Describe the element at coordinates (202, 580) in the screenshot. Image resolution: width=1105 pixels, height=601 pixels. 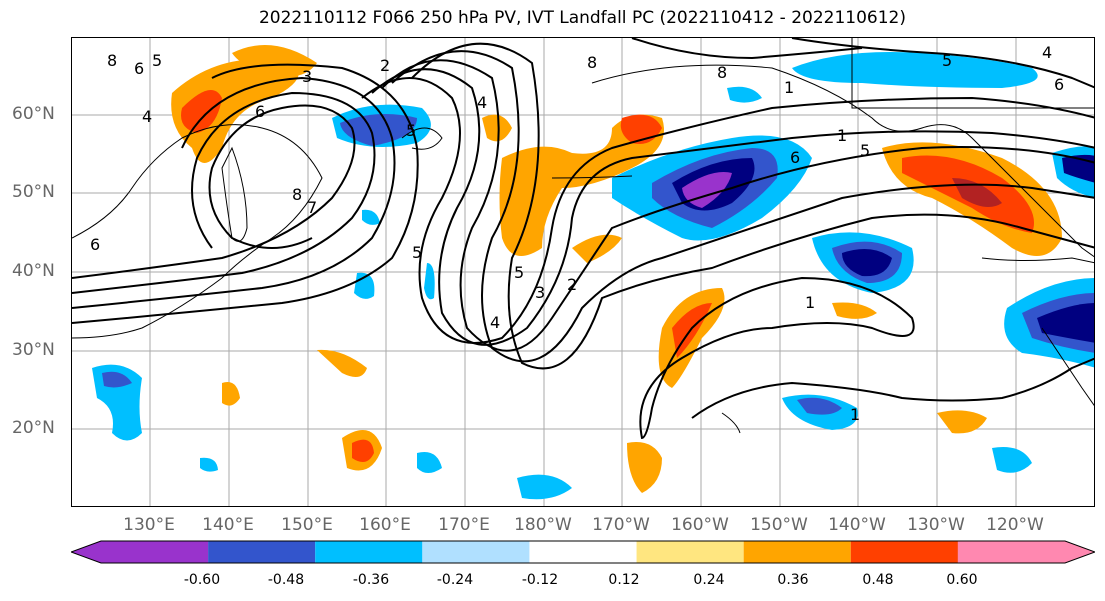
I see `colorbar-tick-label: -0.60` at that location.